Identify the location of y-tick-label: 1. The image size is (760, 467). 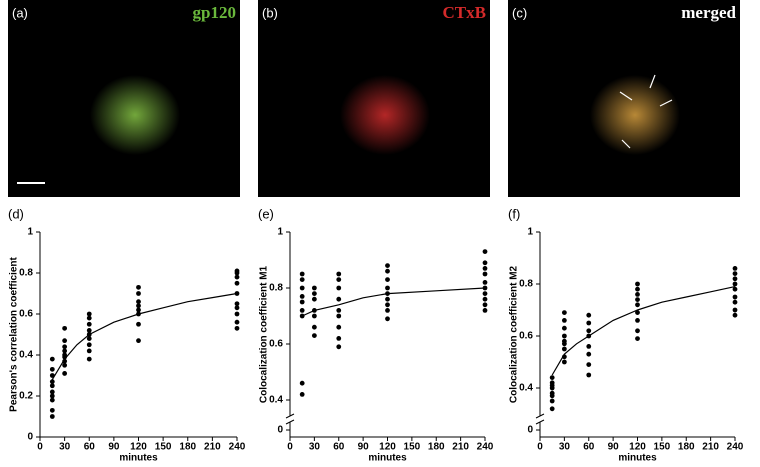
(530, 232).